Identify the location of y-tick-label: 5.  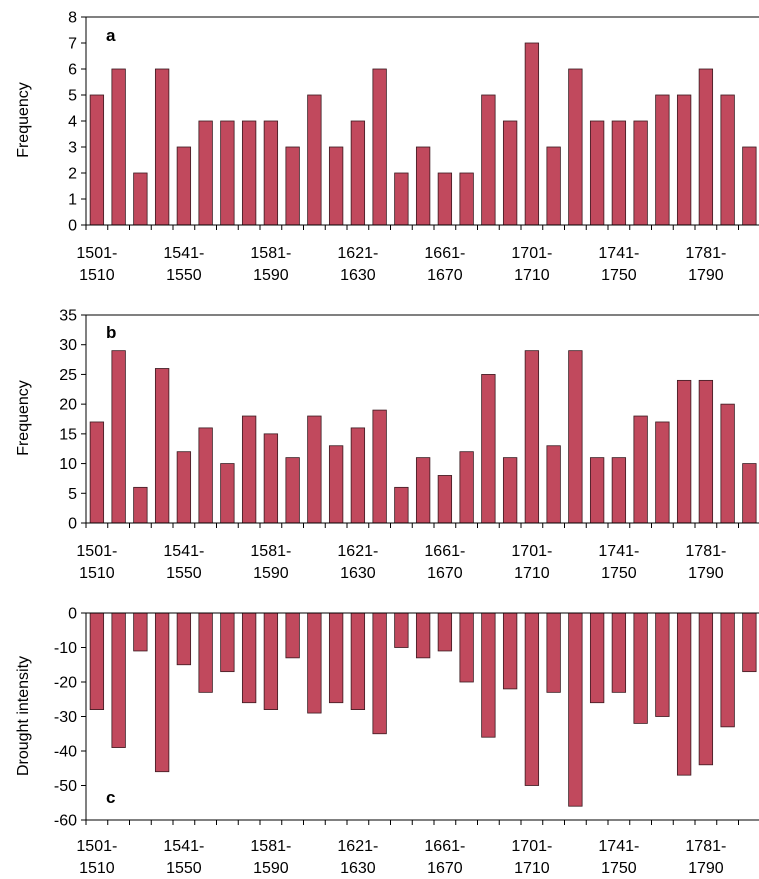
(72, 96).